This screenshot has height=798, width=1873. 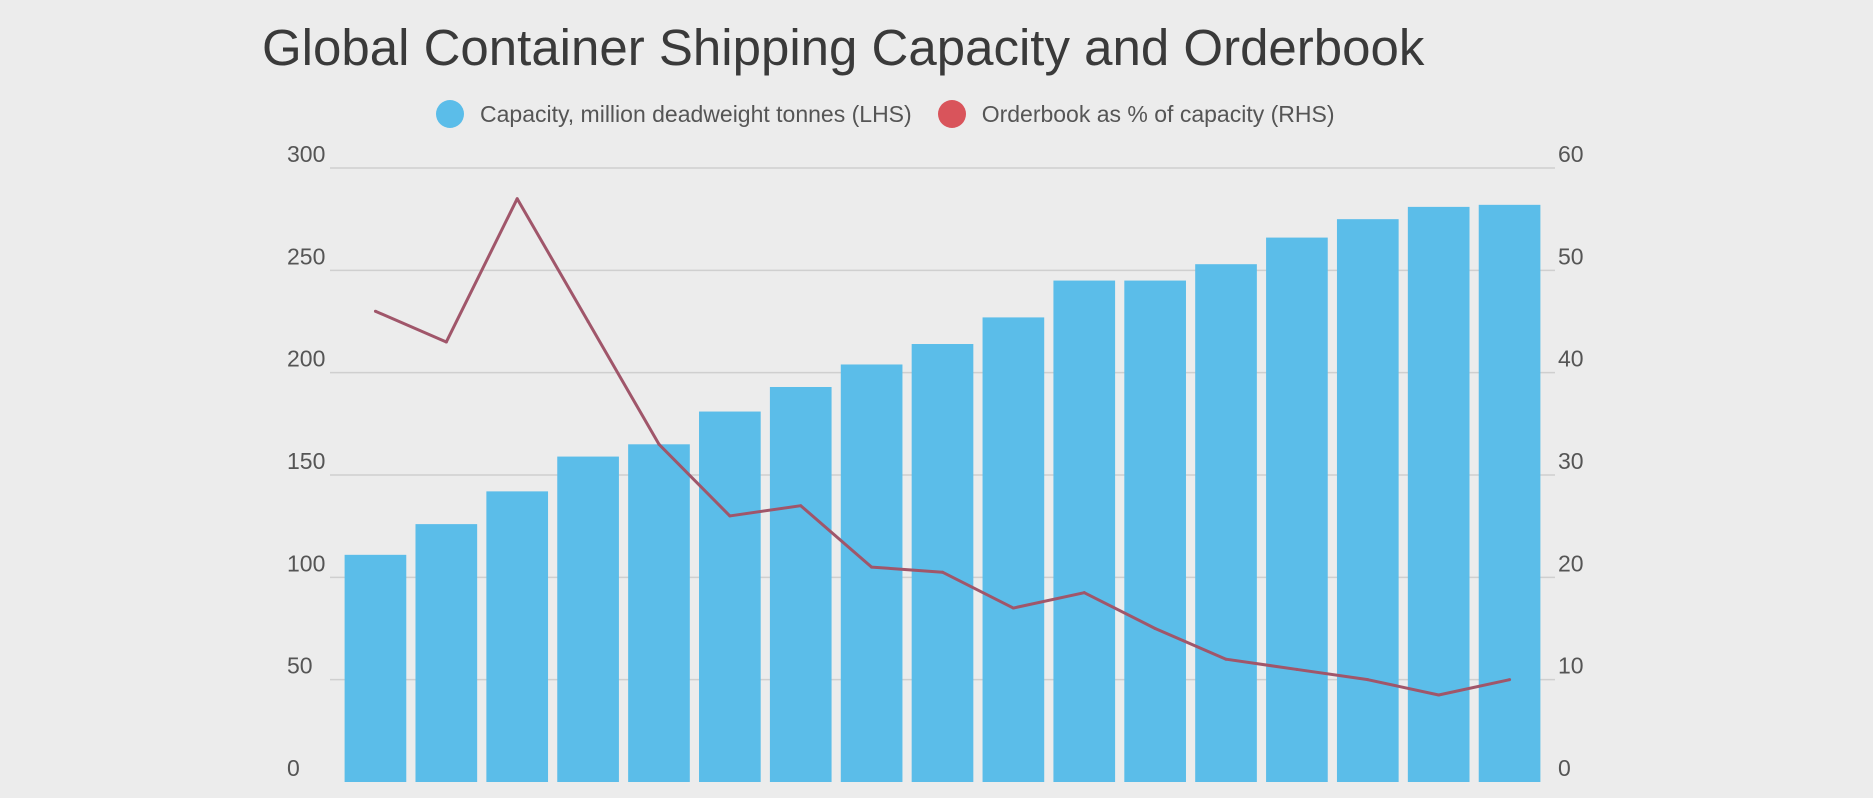 What do you see at coordinates (1571, 256) in the screenshot?
I see `right-tick-label: 50` at bounding box center [1571, 256].